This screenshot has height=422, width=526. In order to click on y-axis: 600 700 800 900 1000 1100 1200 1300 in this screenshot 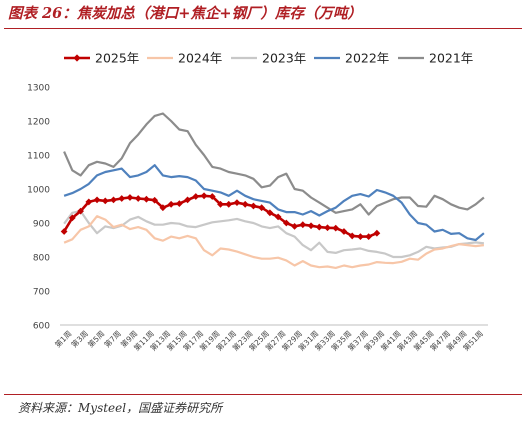, I will do `click(38, 208)`.